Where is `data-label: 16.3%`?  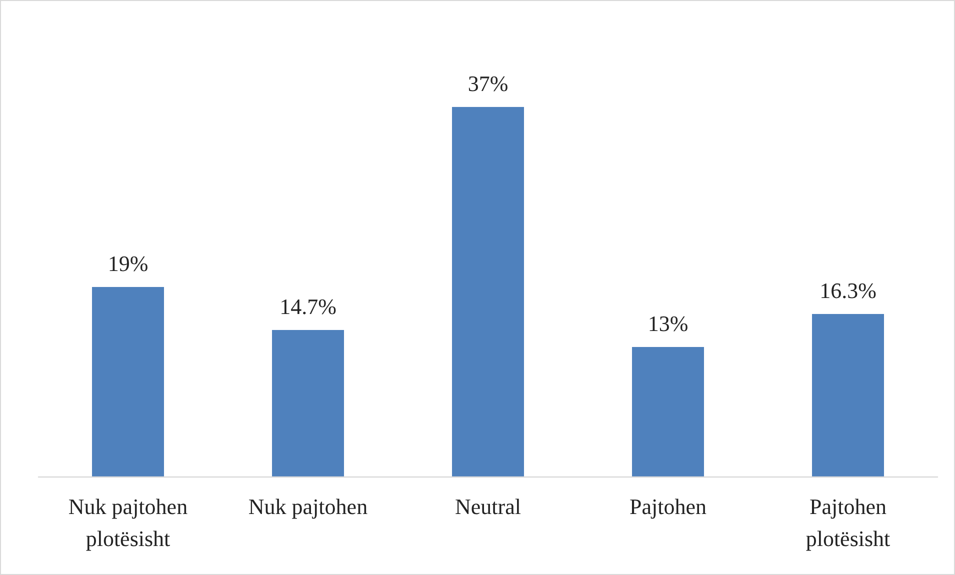 data-label: 16.3% is located at coordinates (848, 290).